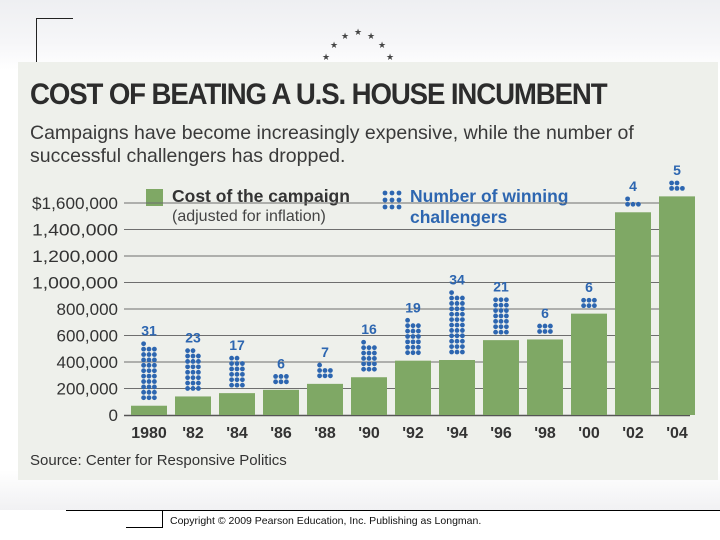 Image resolution: width=720 pixels, height=540 pixels. What do you see at coordinates (281, 433) in the screenshot?
I see `x-tick-label: '86` at bounding box center [281, 433].